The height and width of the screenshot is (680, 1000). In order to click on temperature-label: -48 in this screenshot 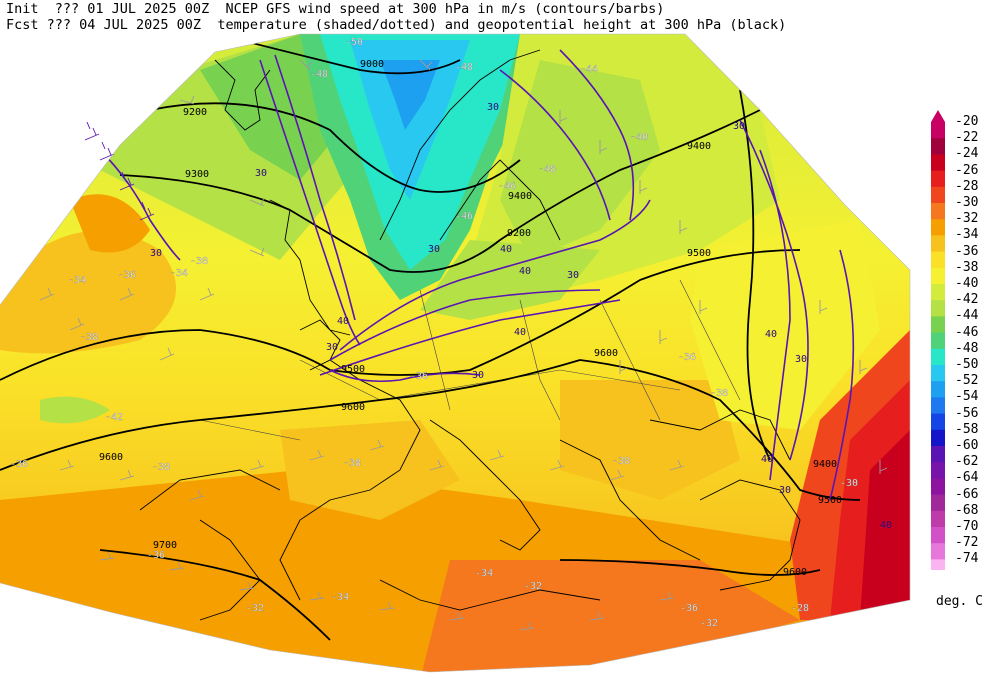, I will do `click(547, 169)`.